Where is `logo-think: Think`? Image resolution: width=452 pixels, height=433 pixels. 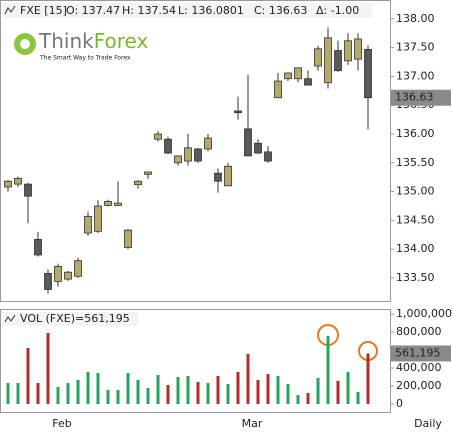
logo-think: Think is located at coordinates (66, 41).